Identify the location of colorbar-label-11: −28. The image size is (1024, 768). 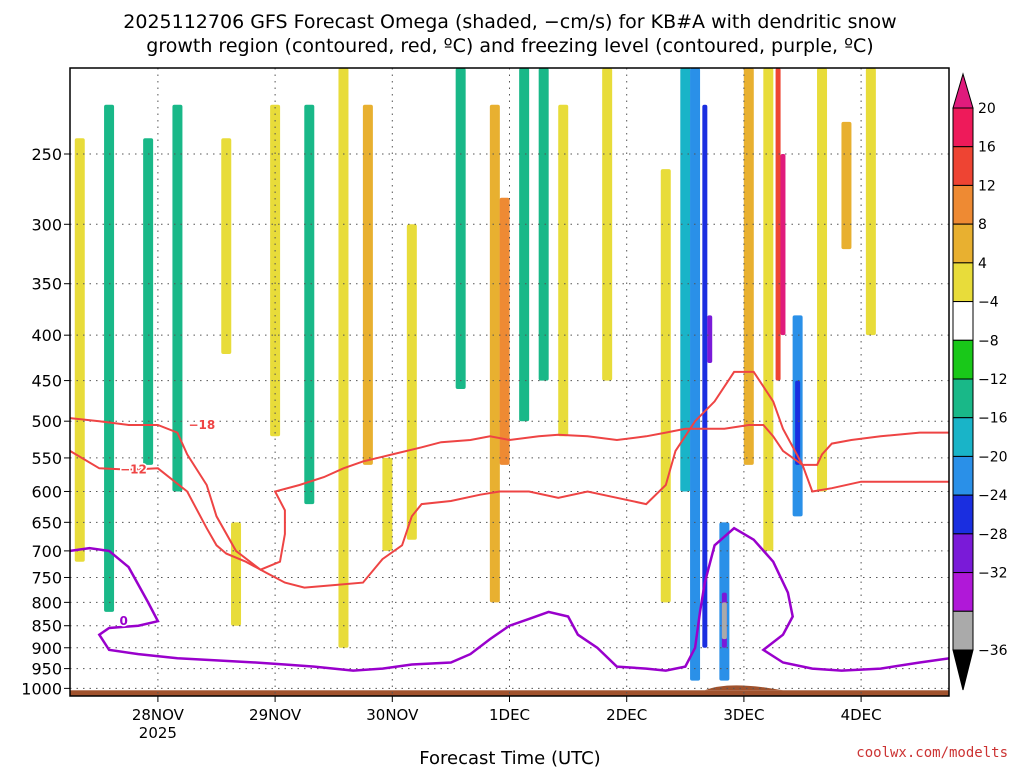
(993, 535).